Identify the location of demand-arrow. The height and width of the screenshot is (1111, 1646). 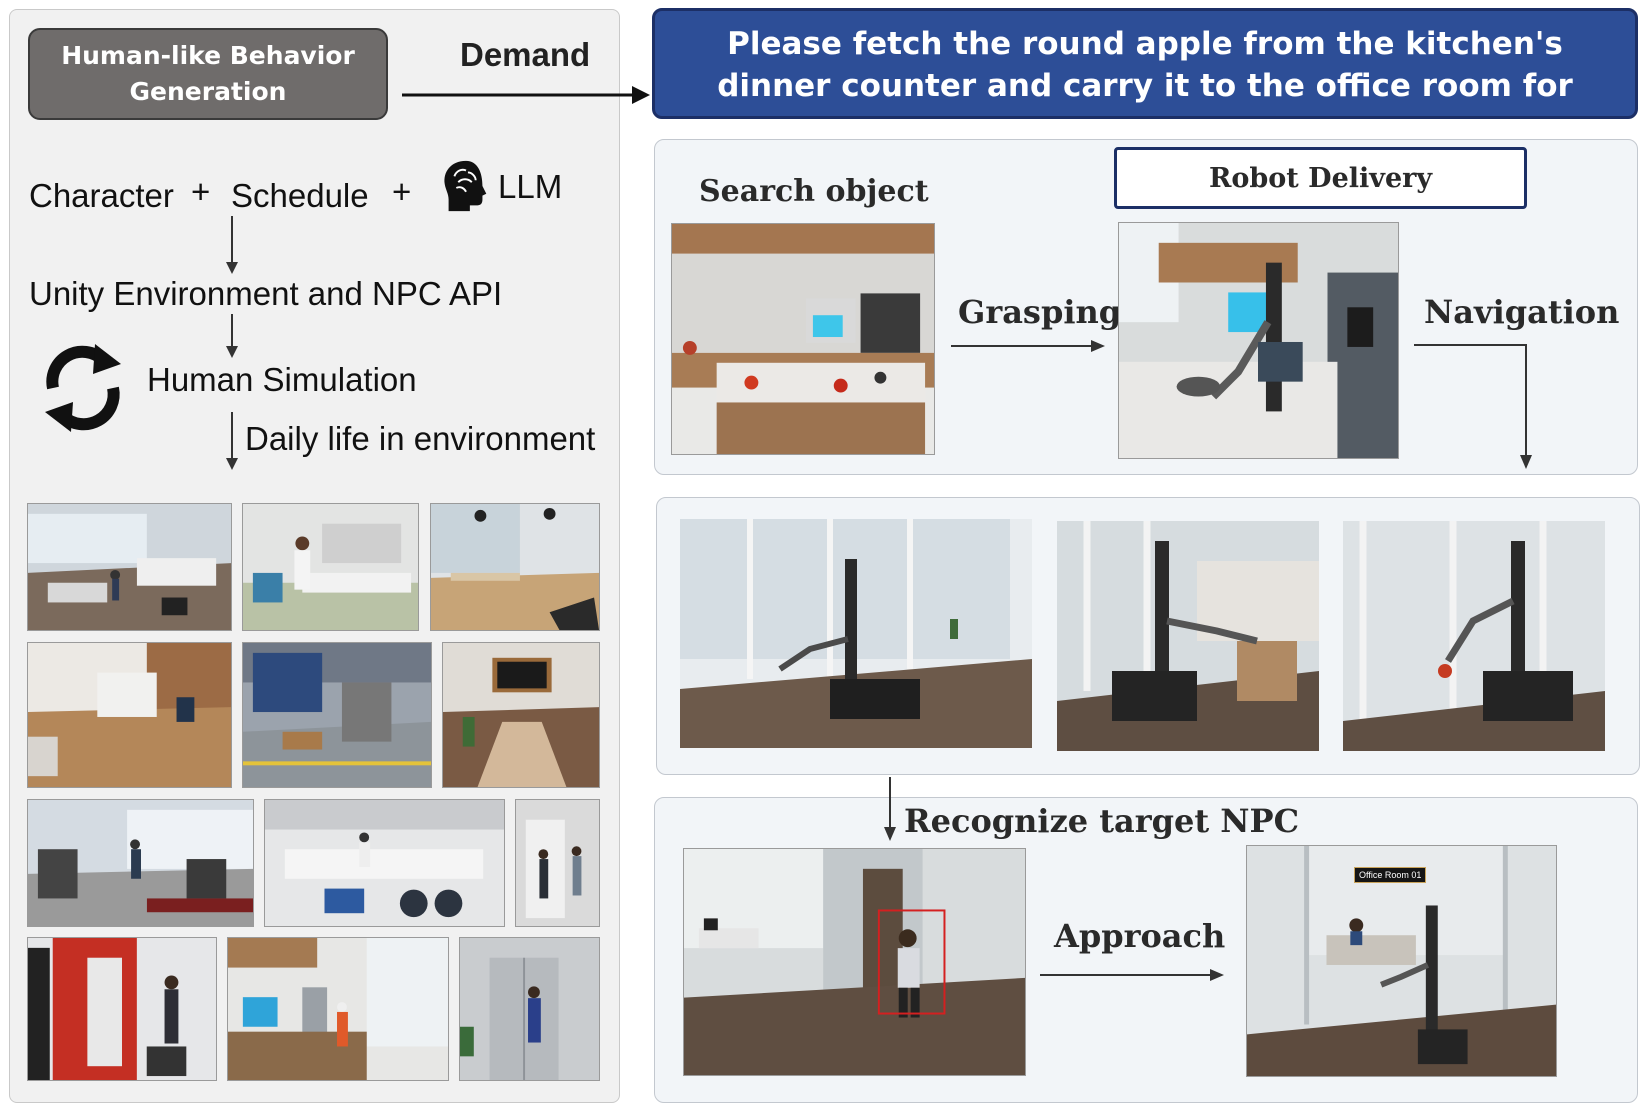
(526, 95).